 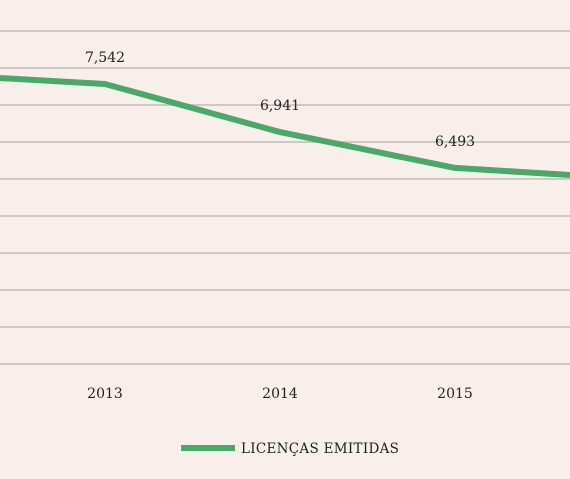 I want to click on data-labels: 7,542 6,941 6,493, so click(x=280, y=100).